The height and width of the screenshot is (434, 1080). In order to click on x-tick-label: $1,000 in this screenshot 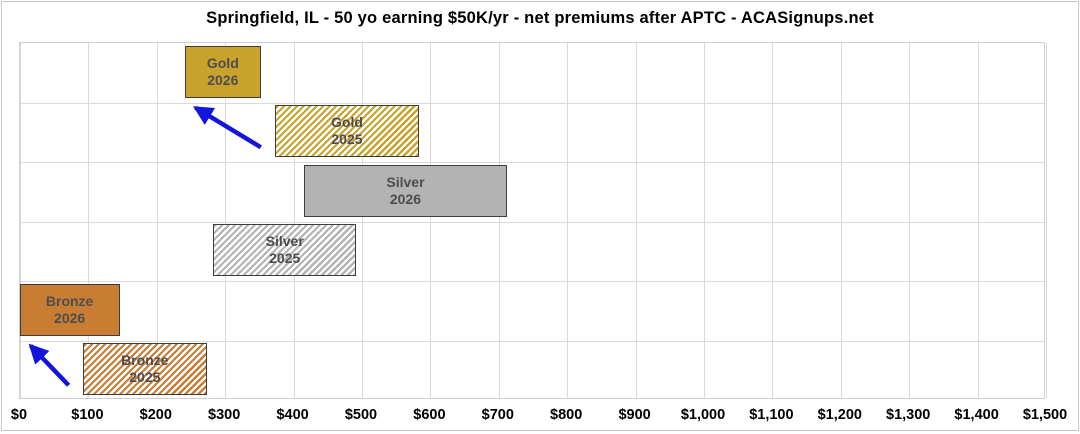, I will do `click(703, 415)`.